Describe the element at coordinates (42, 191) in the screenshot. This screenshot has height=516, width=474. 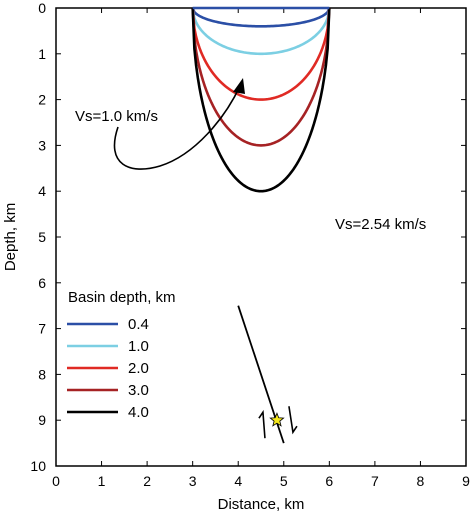
I see `y-tick-label: 4` at that location.